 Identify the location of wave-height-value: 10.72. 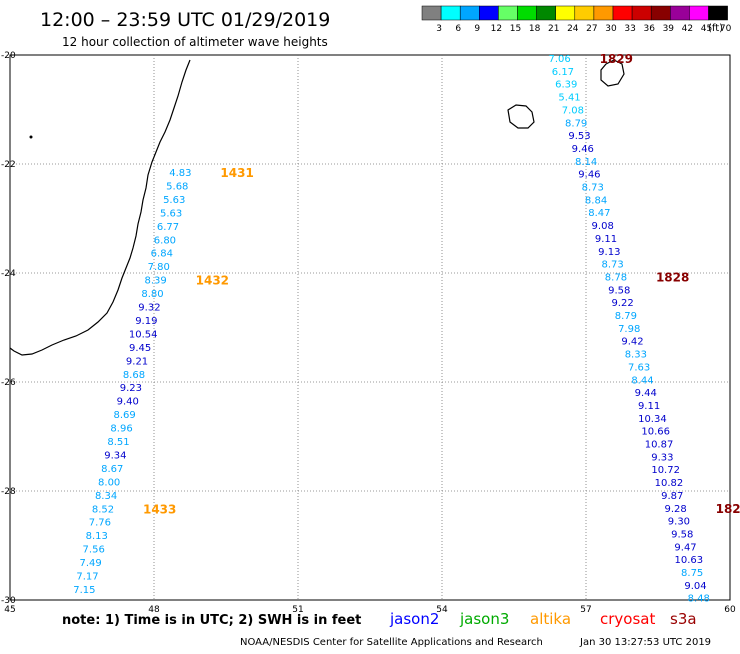
(665, 470).